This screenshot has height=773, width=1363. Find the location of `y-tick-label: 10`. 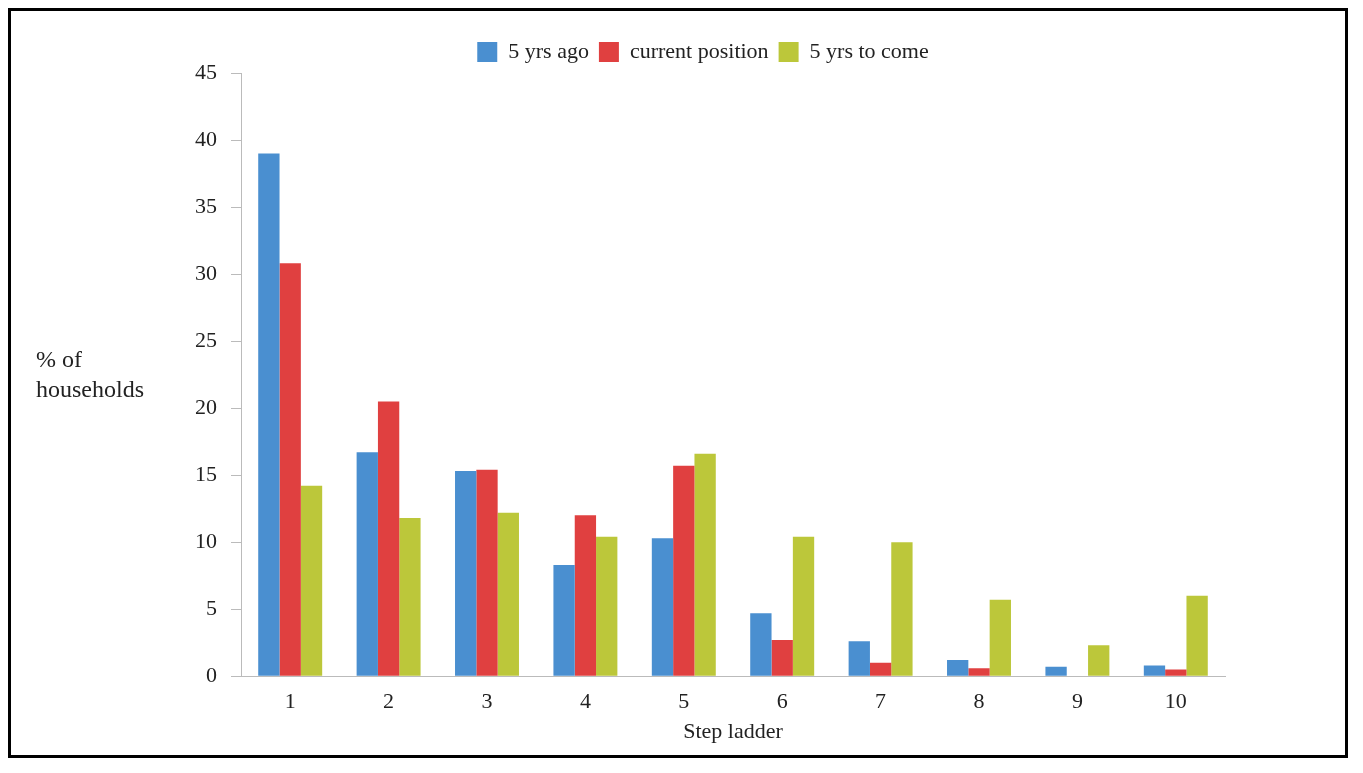

y-tick-label: 10 is located at coordinates (206, 540).